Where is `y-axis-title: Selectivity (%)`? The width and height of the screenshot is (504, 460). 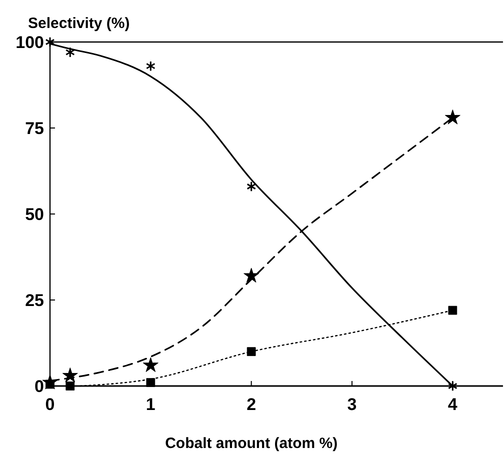
y-axis-title: Selectivity (%) is located at coordinates (79, 23).